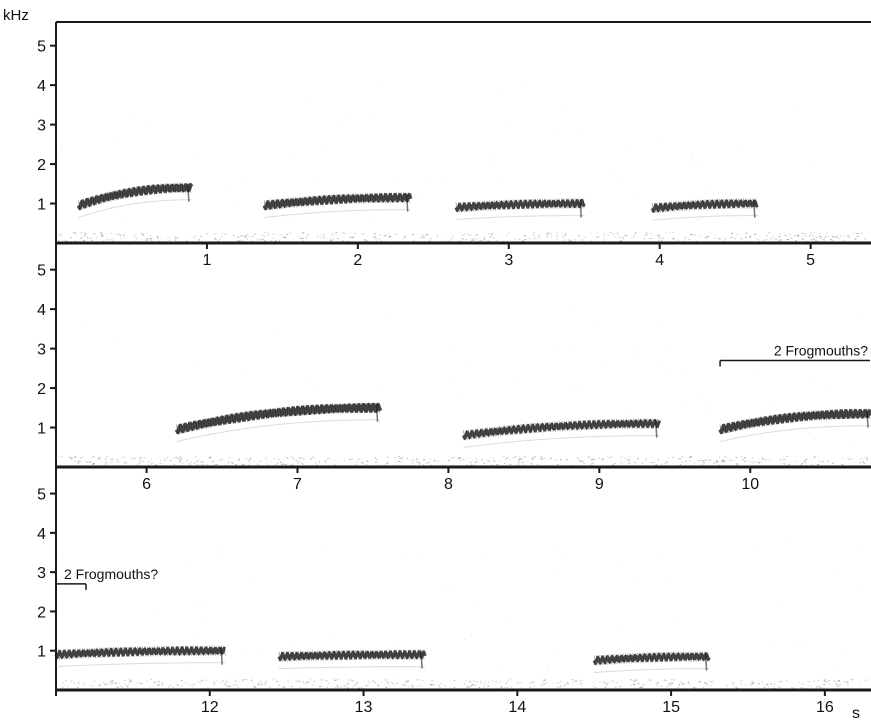  What do you see at coordinates (671, 707) in the screenshot?
I see `x-tick-label: 15` at bounding box center [671, 707].